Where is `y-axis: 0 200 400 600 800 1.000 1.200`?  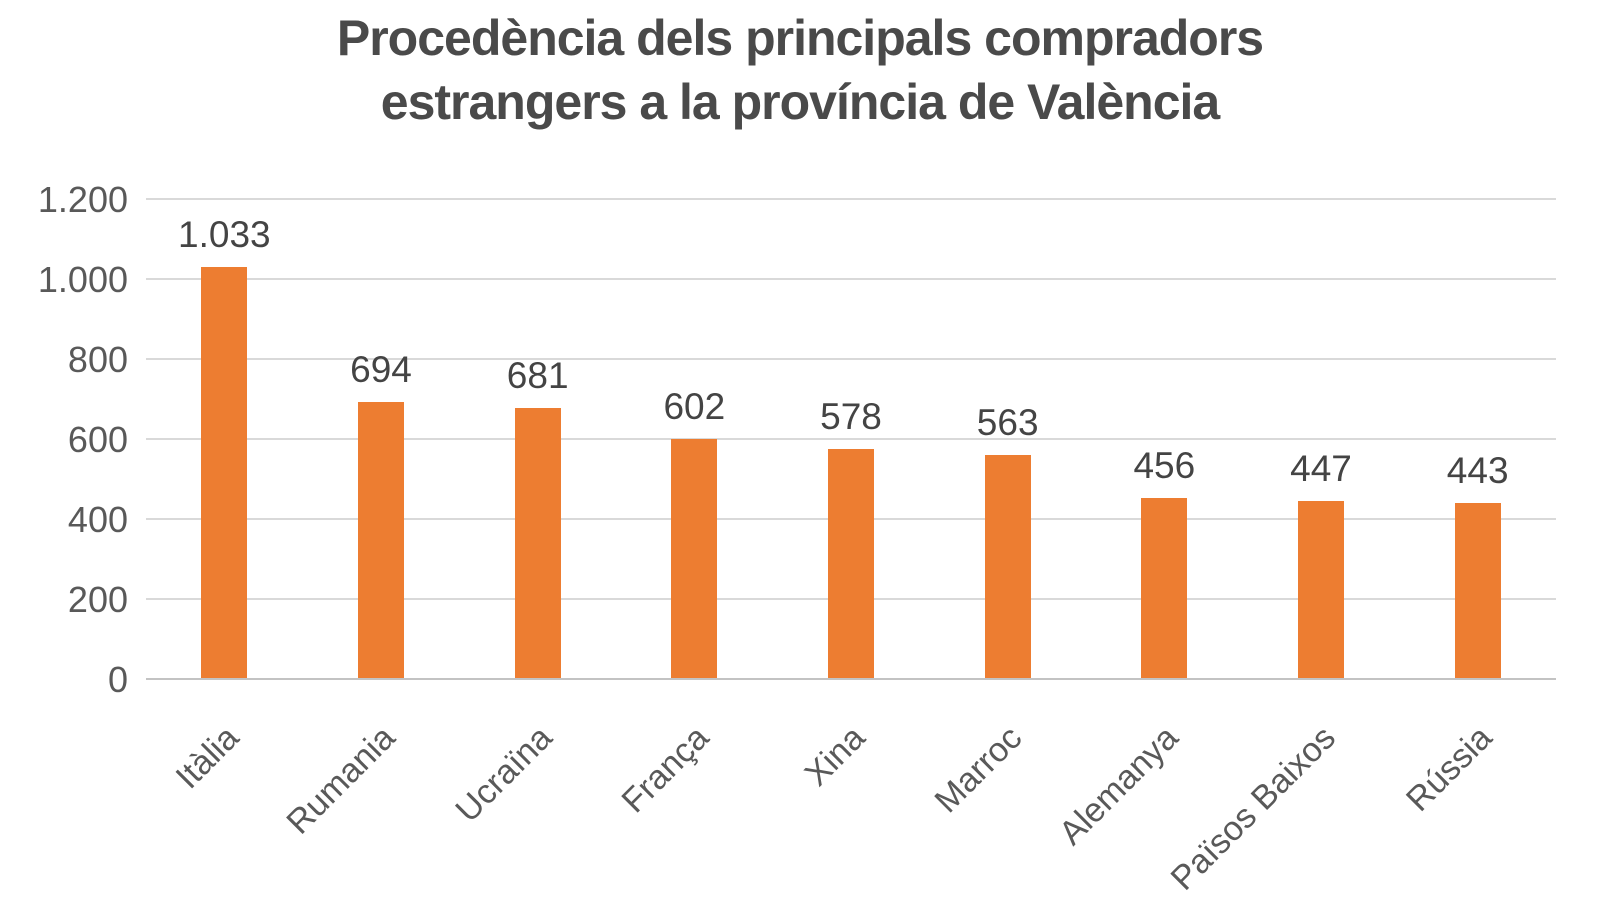
y-axis: 0 200 400 600 800 1.000 1.200 is located at coordinates (64, 440).